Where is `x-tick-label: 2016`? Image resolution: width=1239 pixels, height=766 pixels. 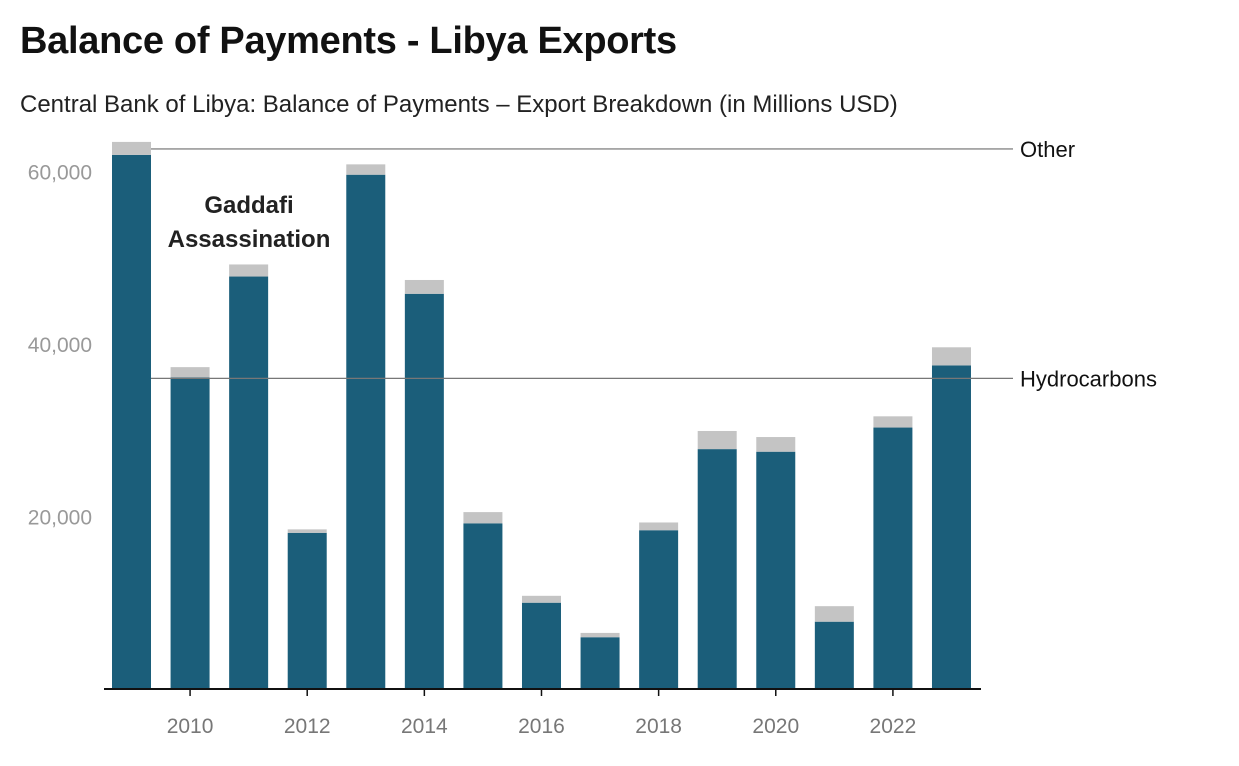 x-tick-label: 2016 is located at coordinates (541, 726).